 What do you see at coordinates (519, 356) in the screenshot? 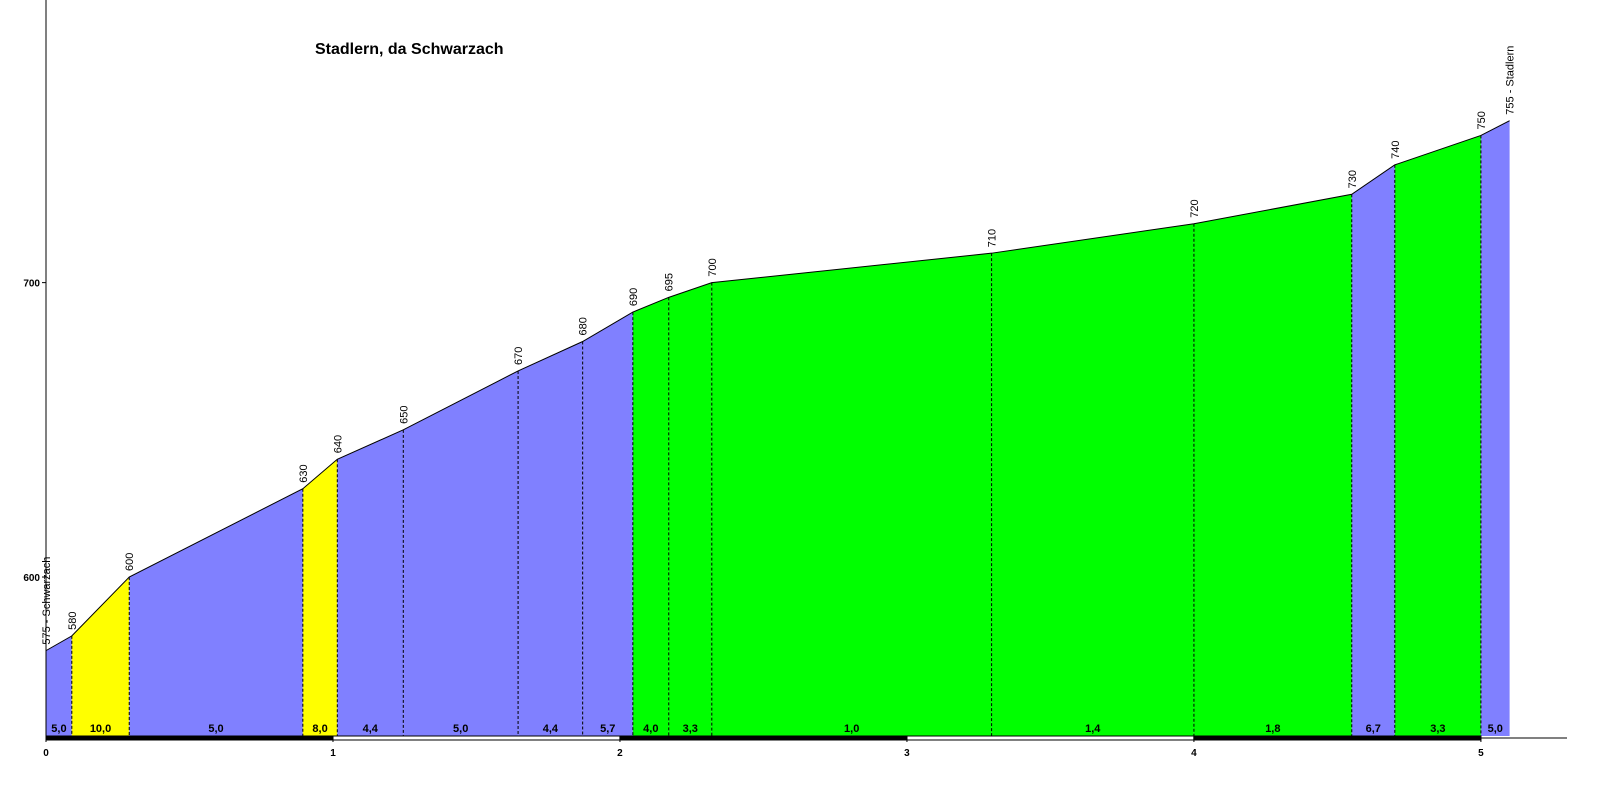
I see `elevation-label: 670` at bounding box center [519, 356].